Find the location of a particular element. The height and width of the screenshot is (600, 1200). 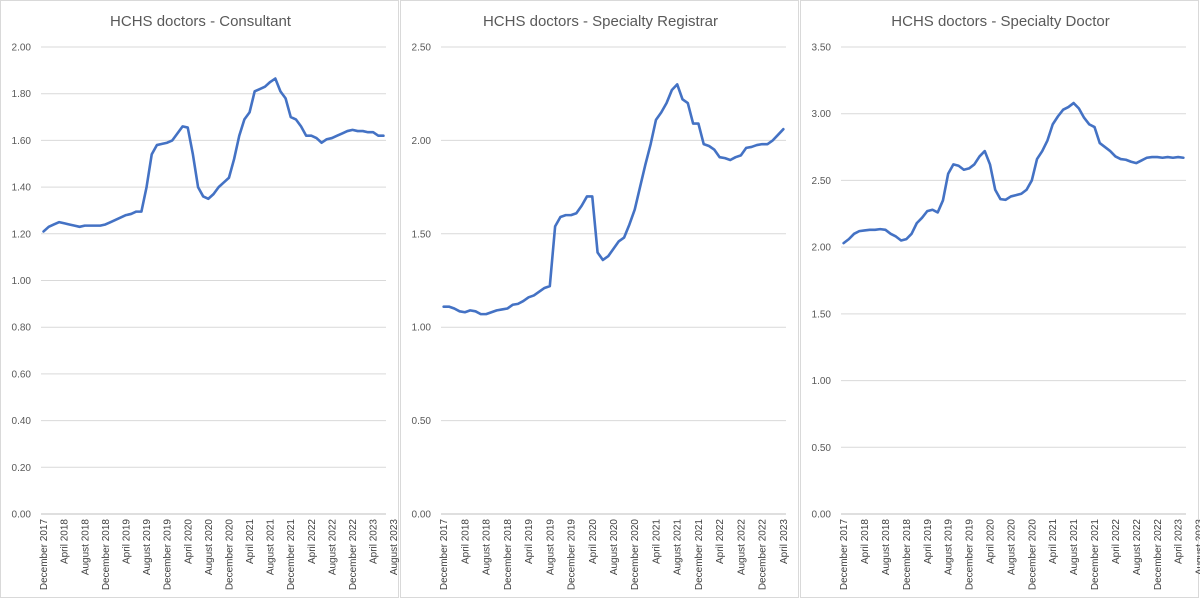

y-tick-label: 3.00 is located at coordinates (822, 114).